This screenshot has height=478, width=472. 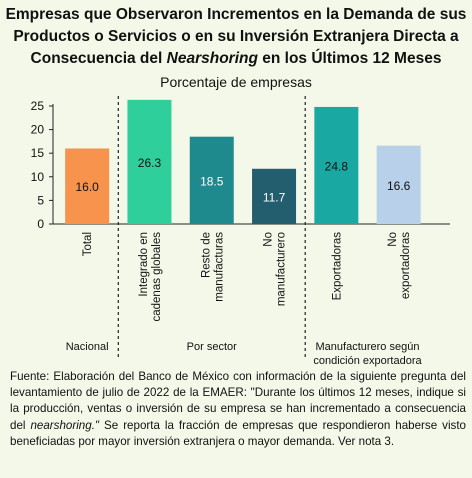 I want to click on y-tick-label: 10, so click(x=38, y=177).